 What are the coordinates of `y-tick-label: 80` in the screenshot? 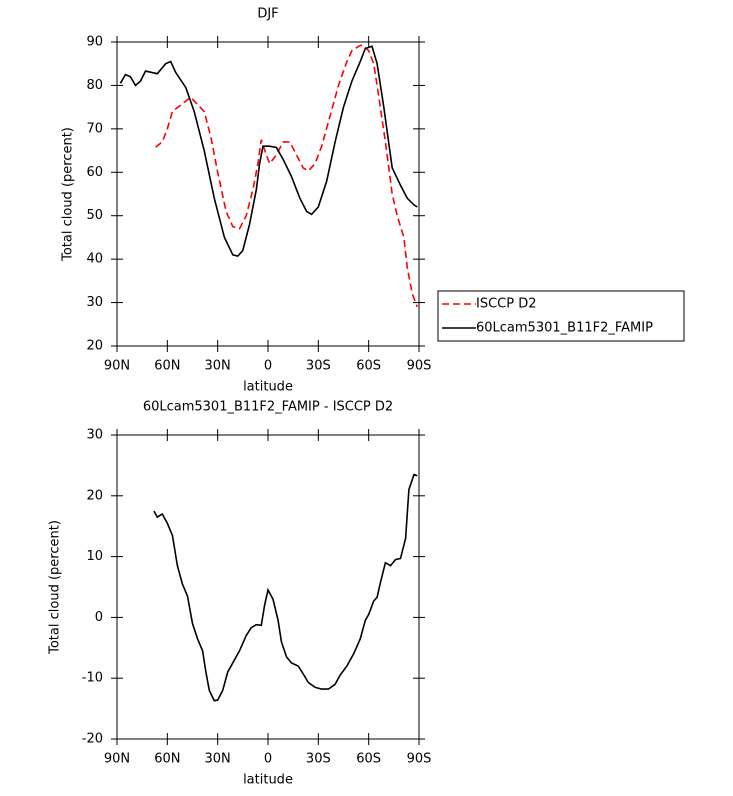 It's located at (94, 85).